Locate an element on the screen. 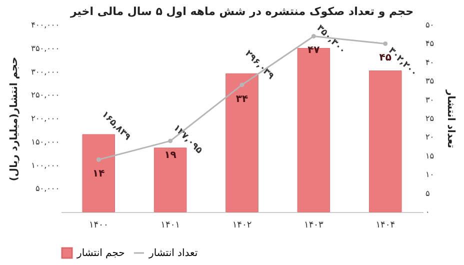 Image resolution: width=464 pixels, height=265 pixels. y-axis-title: حجم انتشار(میلیارد ریال) is located at coordinates (14, 119).